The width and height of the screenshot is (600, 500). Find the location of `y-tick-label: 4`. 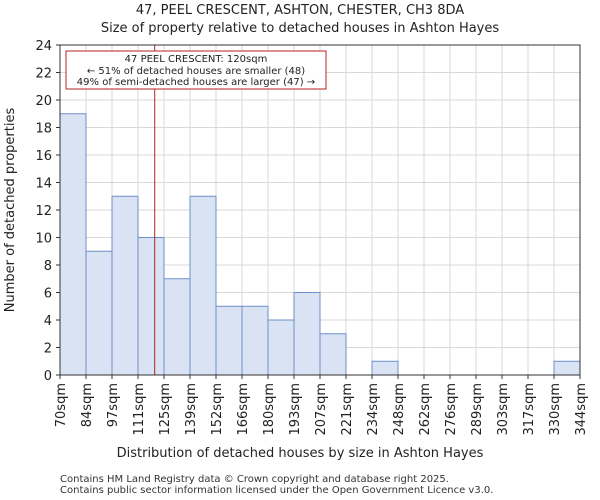

y-tick-label: 4 is located at coordinates (48, 321).